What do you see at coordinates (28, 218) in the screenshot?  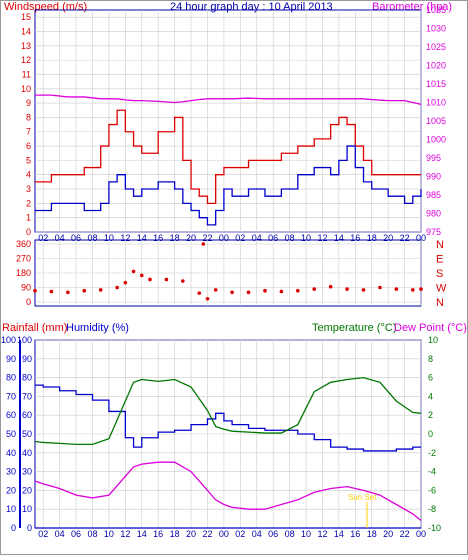 I see `windspeed-tick: 1` at bounding box center [28, 218].